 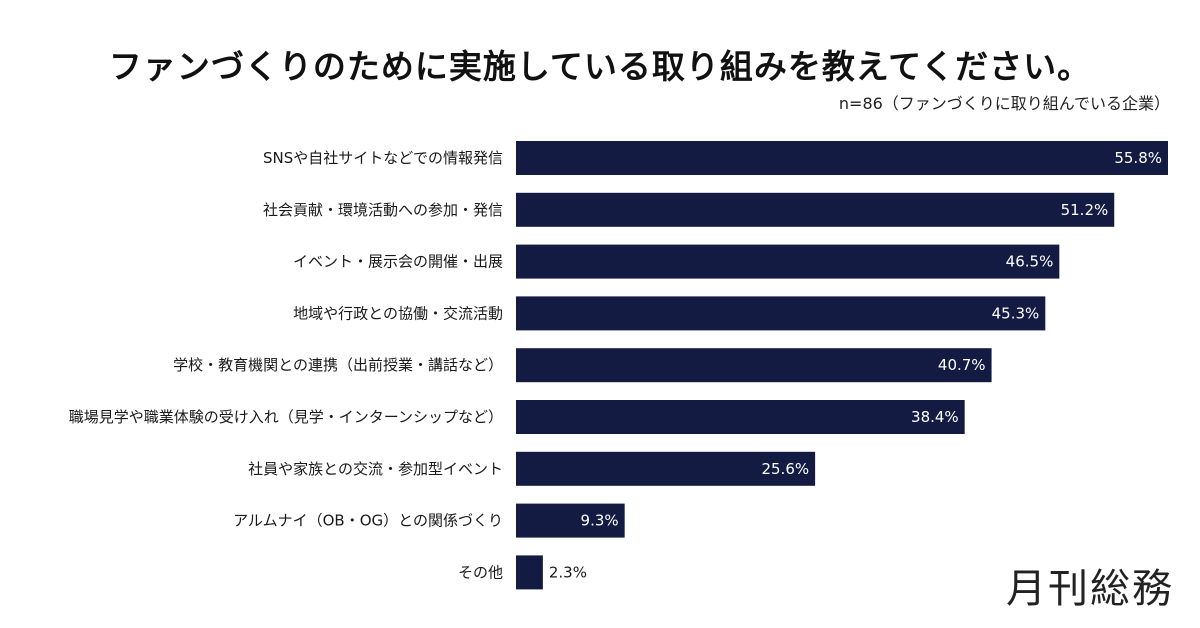 I want to click on value-label: 9.3%, so click(x=600, y=521).